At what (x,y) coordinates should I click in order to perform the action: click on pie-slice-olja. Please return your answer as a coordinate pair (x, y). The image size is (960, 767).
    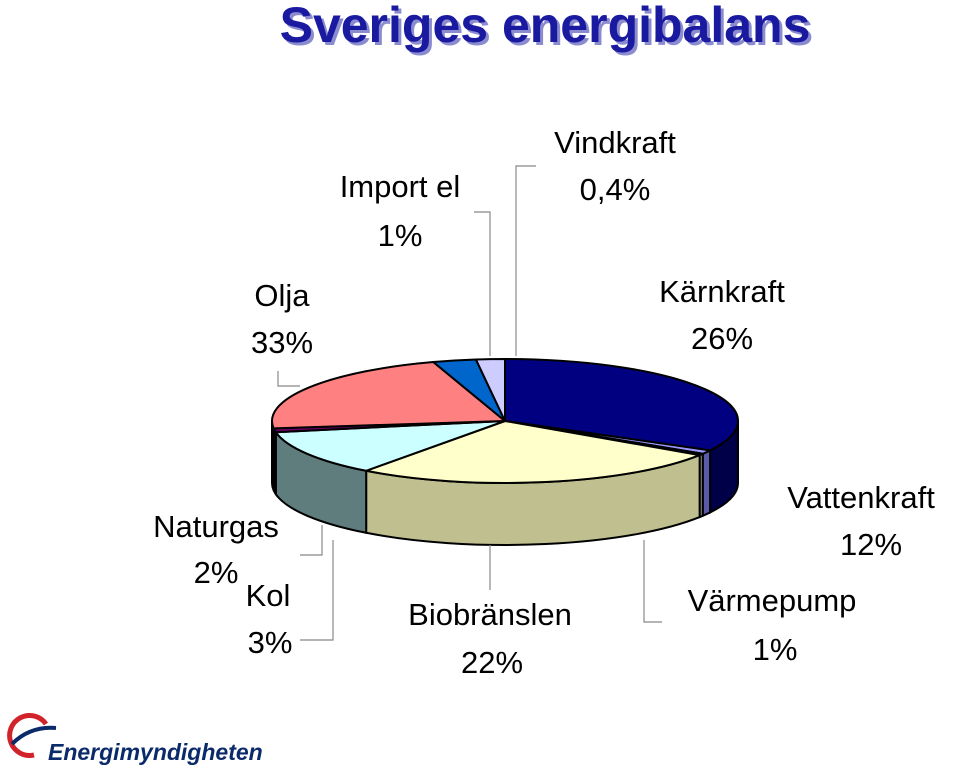
    Looking at the image, I should click on (621, 405).